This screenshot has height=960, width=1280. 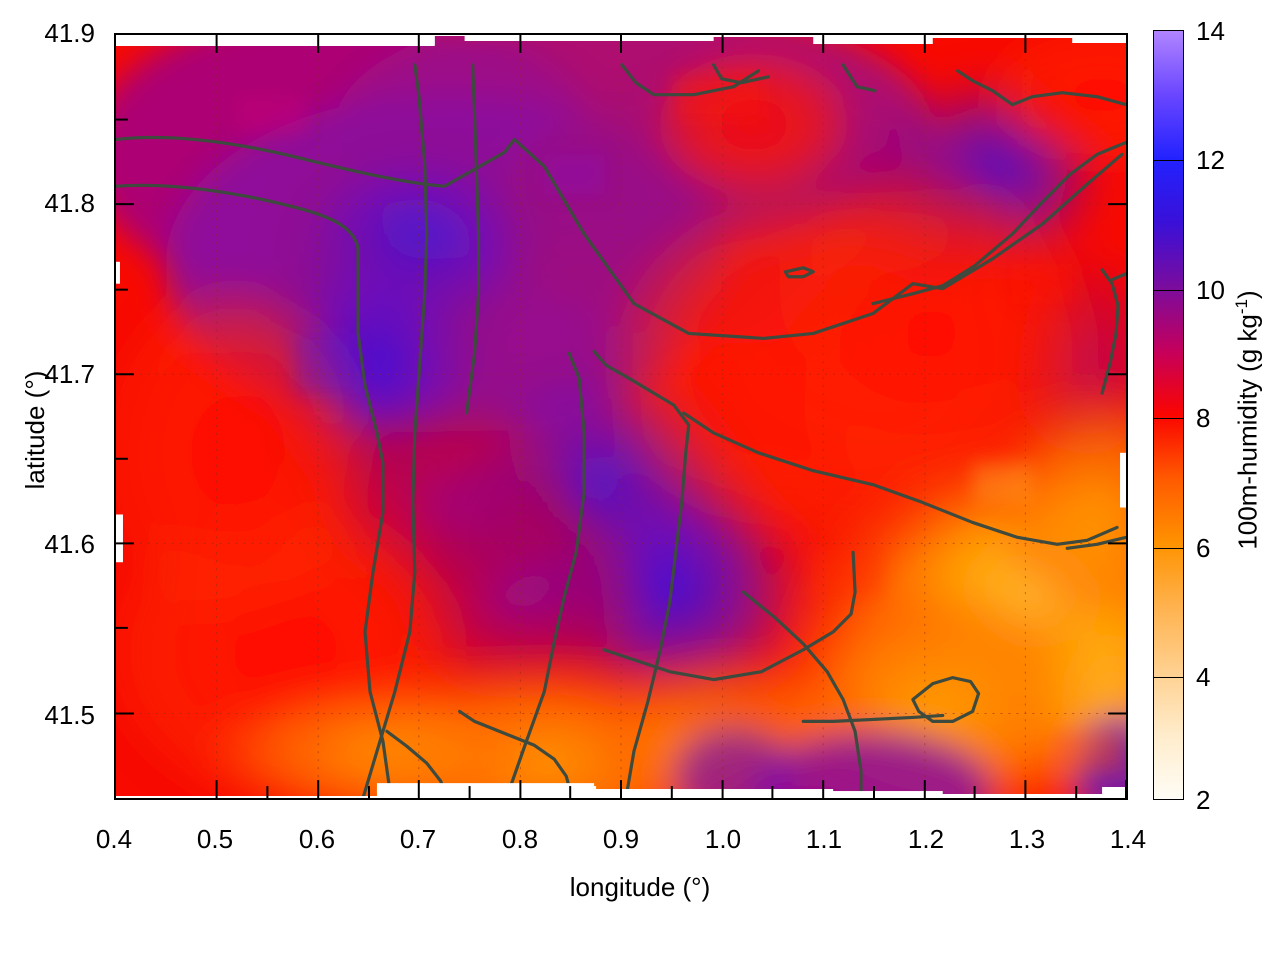 What do you see at coordinates (1241, 307) in the screenshot?
I see `colorbar-title-exponent: -1` at bounding box center [1241, 307].